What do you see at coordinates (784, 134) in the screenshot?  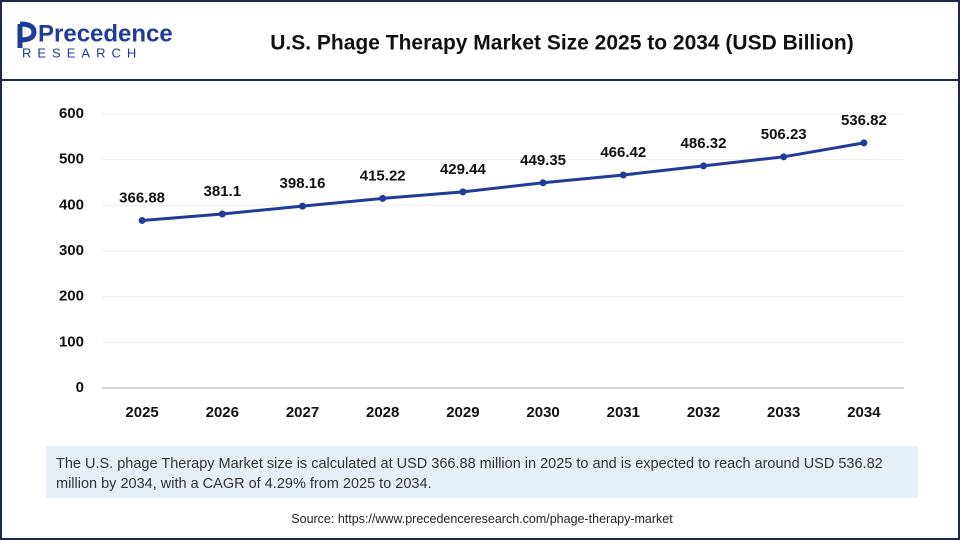 I see `data-label: 506.23` at bounding box center [784, 134].